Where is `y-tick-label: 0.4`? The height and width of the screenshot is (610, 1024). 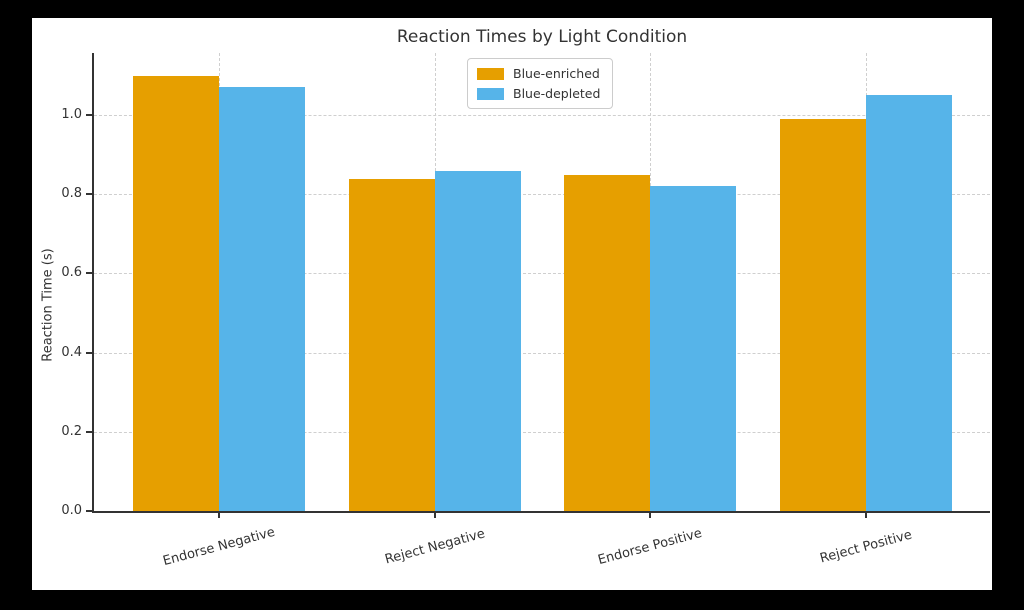
y-tick-label: 0.4 is located at coordinates (71, 352).